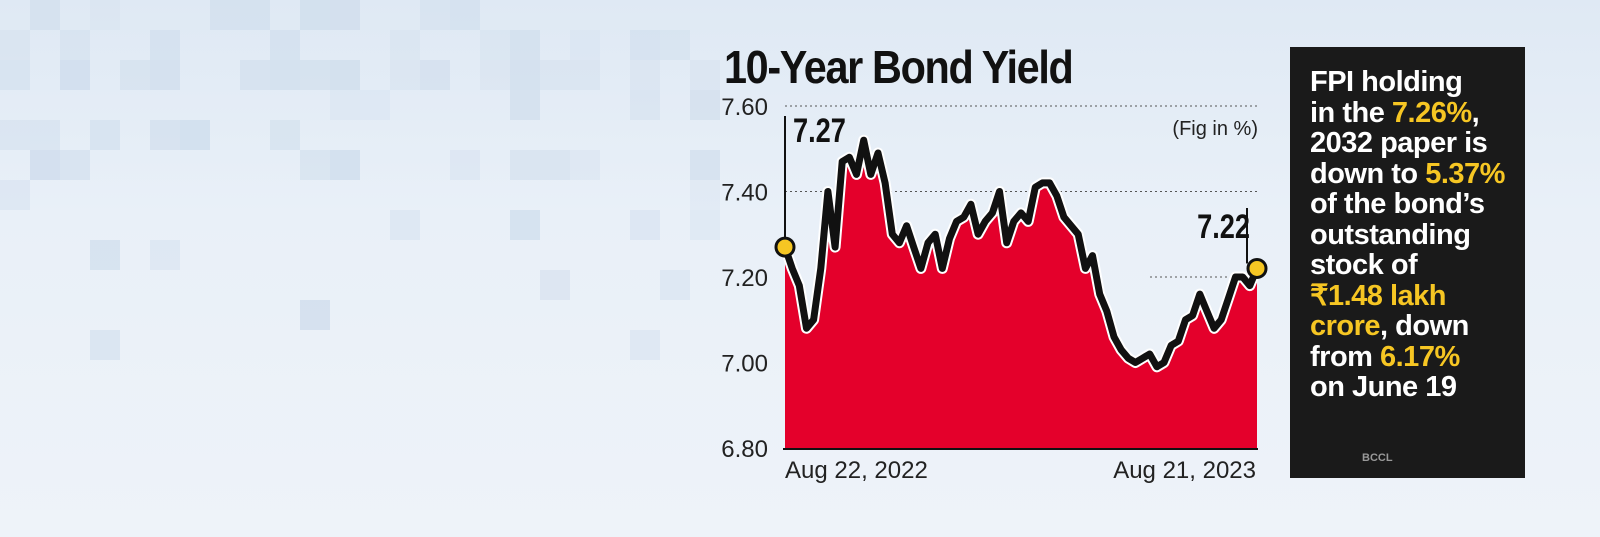 The width and height of the screenshot is (1600, 537). What do you see at coordinates (1465, 173) in the screenshot?
I see `highlight: 5.37%` at bounding box center [1465, 173].